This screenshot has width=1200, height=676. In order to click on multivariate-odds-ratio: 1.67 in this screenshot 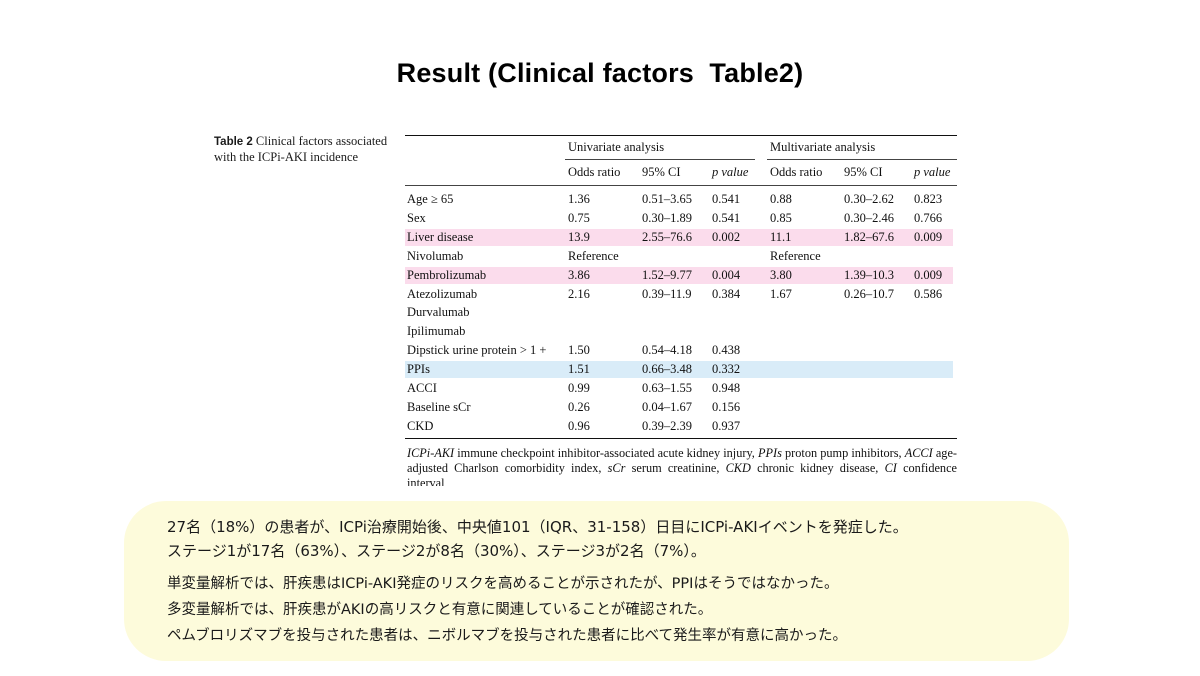, I will do `click(781, 293)`.